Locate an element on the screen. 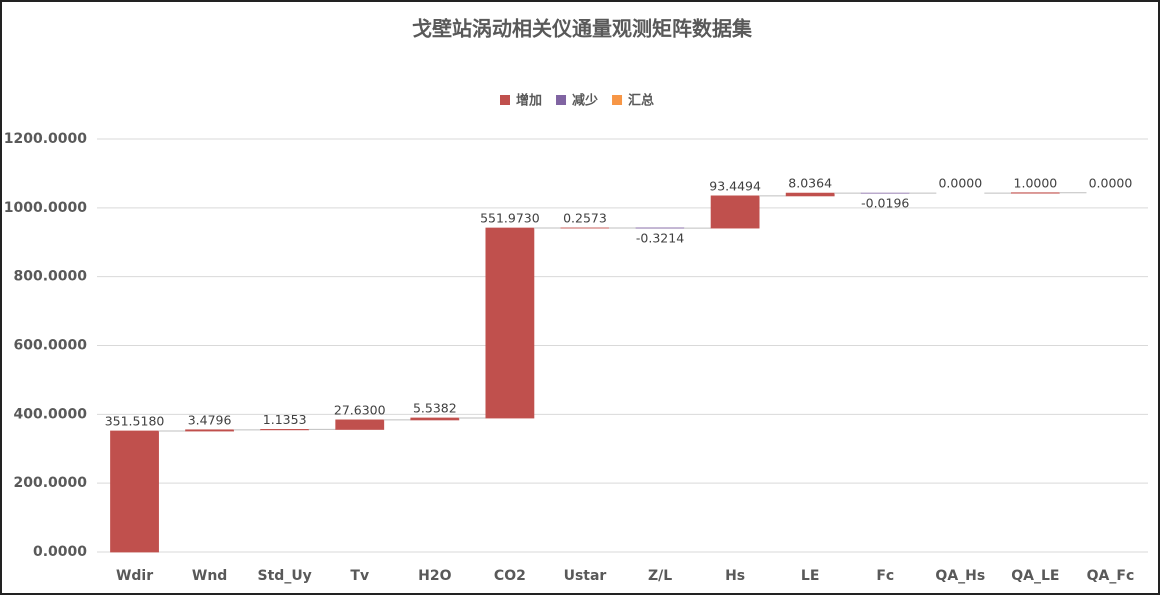 This screenshot has height=595, width=1160. x-tick-label: Hs is located at coordinates (735, 576).